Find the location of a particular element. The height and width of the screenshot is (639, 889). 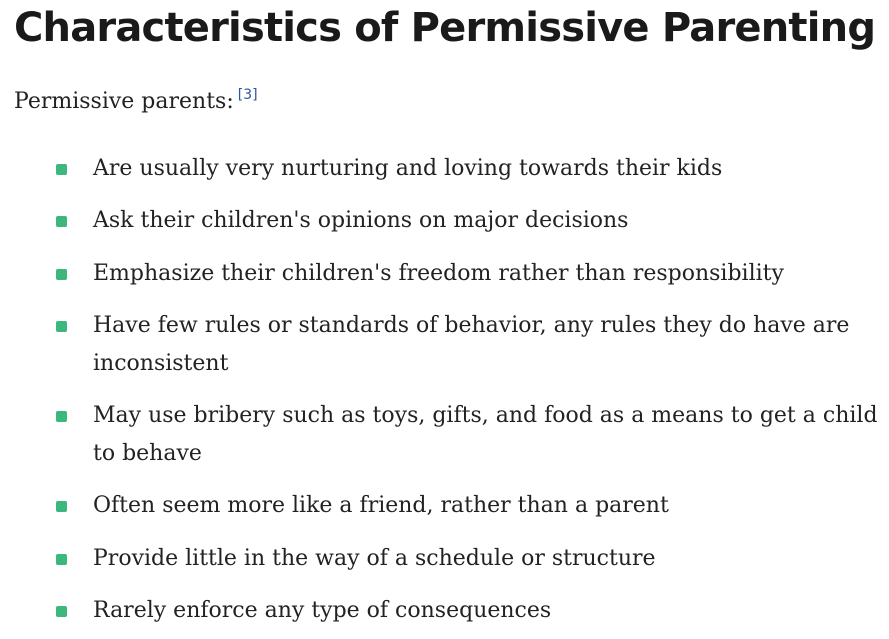

citation-link: [3] is located at coordinates (247, 95).